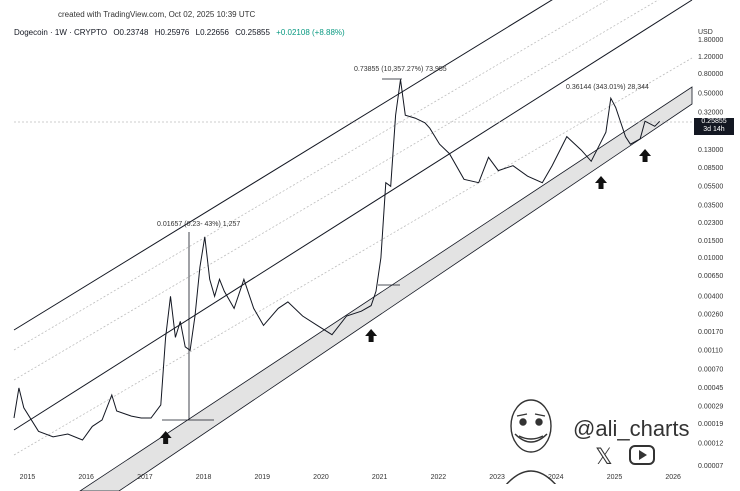  What do you see at coordinates (710, 314) in the screenshot?
I see `y-tick-label: 0.00260` at bounding box center [710, 314].